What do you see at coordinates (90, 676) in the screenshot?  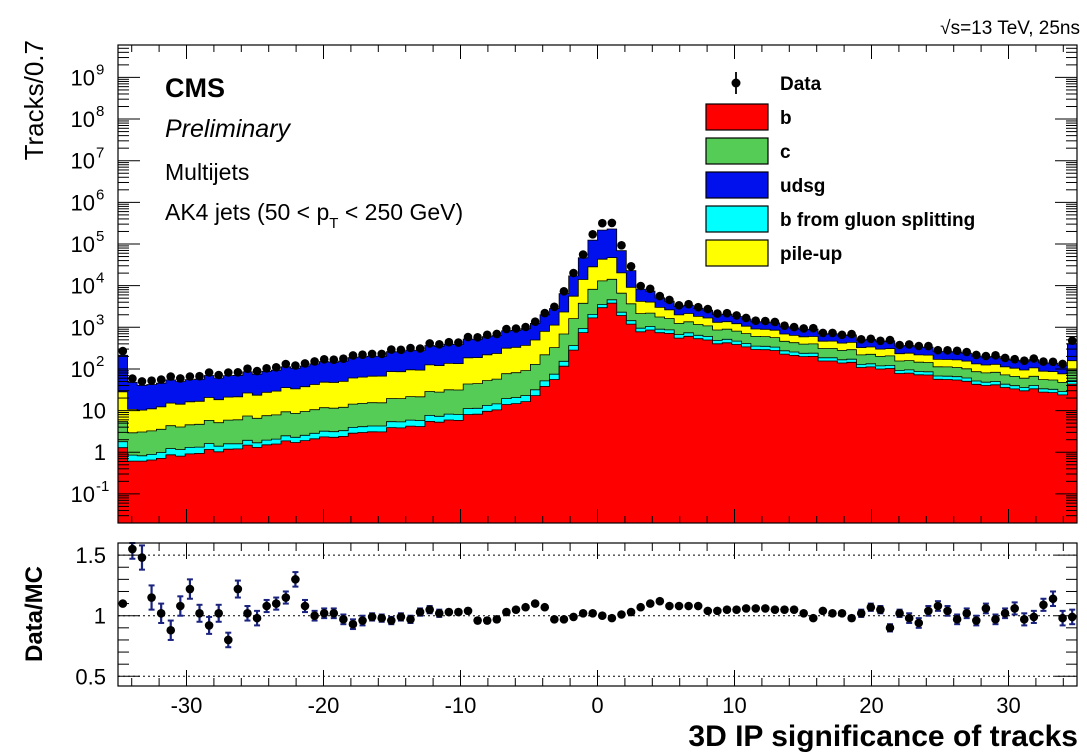 I see `ratio-y-tick-label: 0.5` at bounding box center [90, 676].